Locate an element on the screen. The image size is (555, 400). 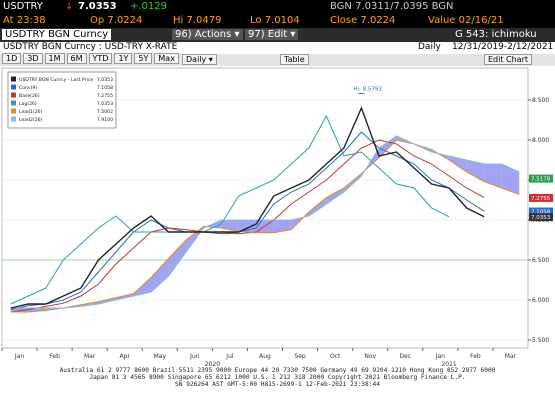
range-button: 6M is located at coordinates (76, 58).